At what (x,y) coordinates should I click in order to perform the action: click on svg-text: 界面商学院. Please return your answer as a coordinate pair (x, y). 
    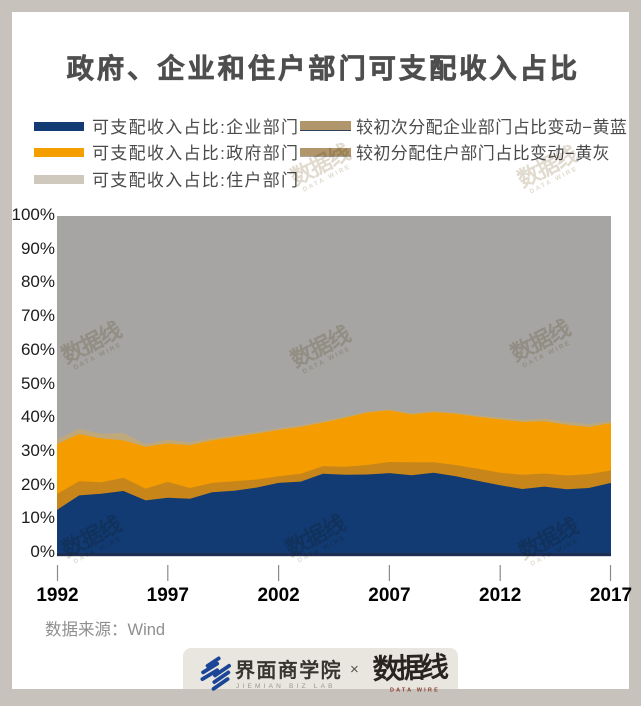
    Looking at the image, I should click on (288, 670).